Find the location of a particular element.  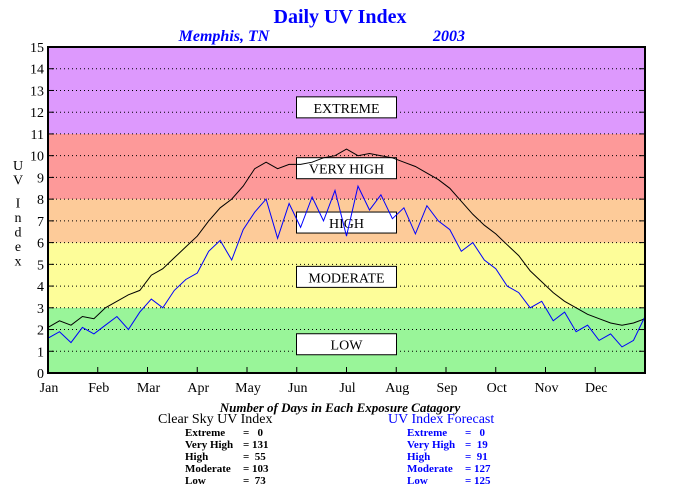

y-tick-label: 14 is located at coordinates (37, 70).